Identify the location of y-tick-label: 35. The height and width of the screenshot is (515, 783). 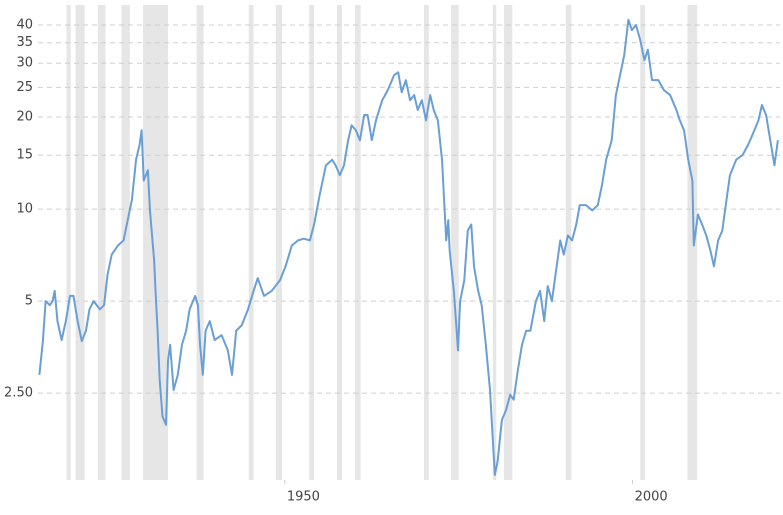
(24, 42).